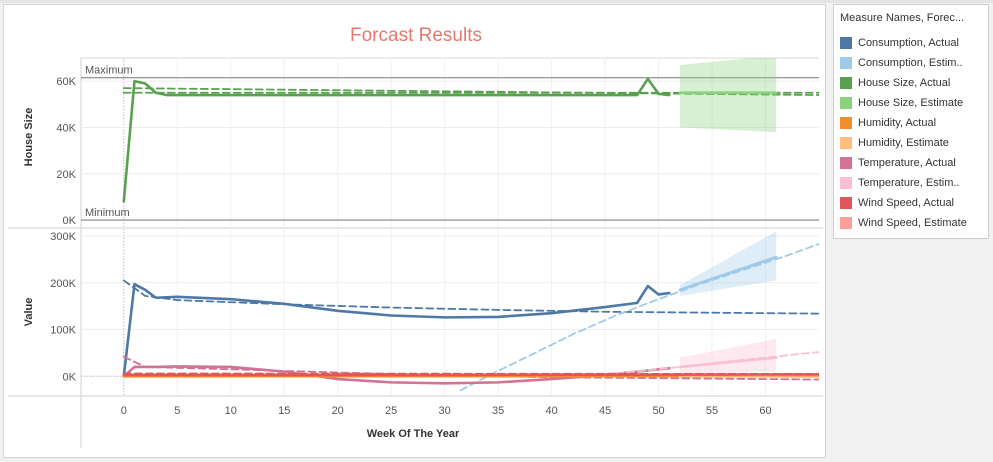  I want to click on legend-item: Consumption, Actual, so click(911, 43).